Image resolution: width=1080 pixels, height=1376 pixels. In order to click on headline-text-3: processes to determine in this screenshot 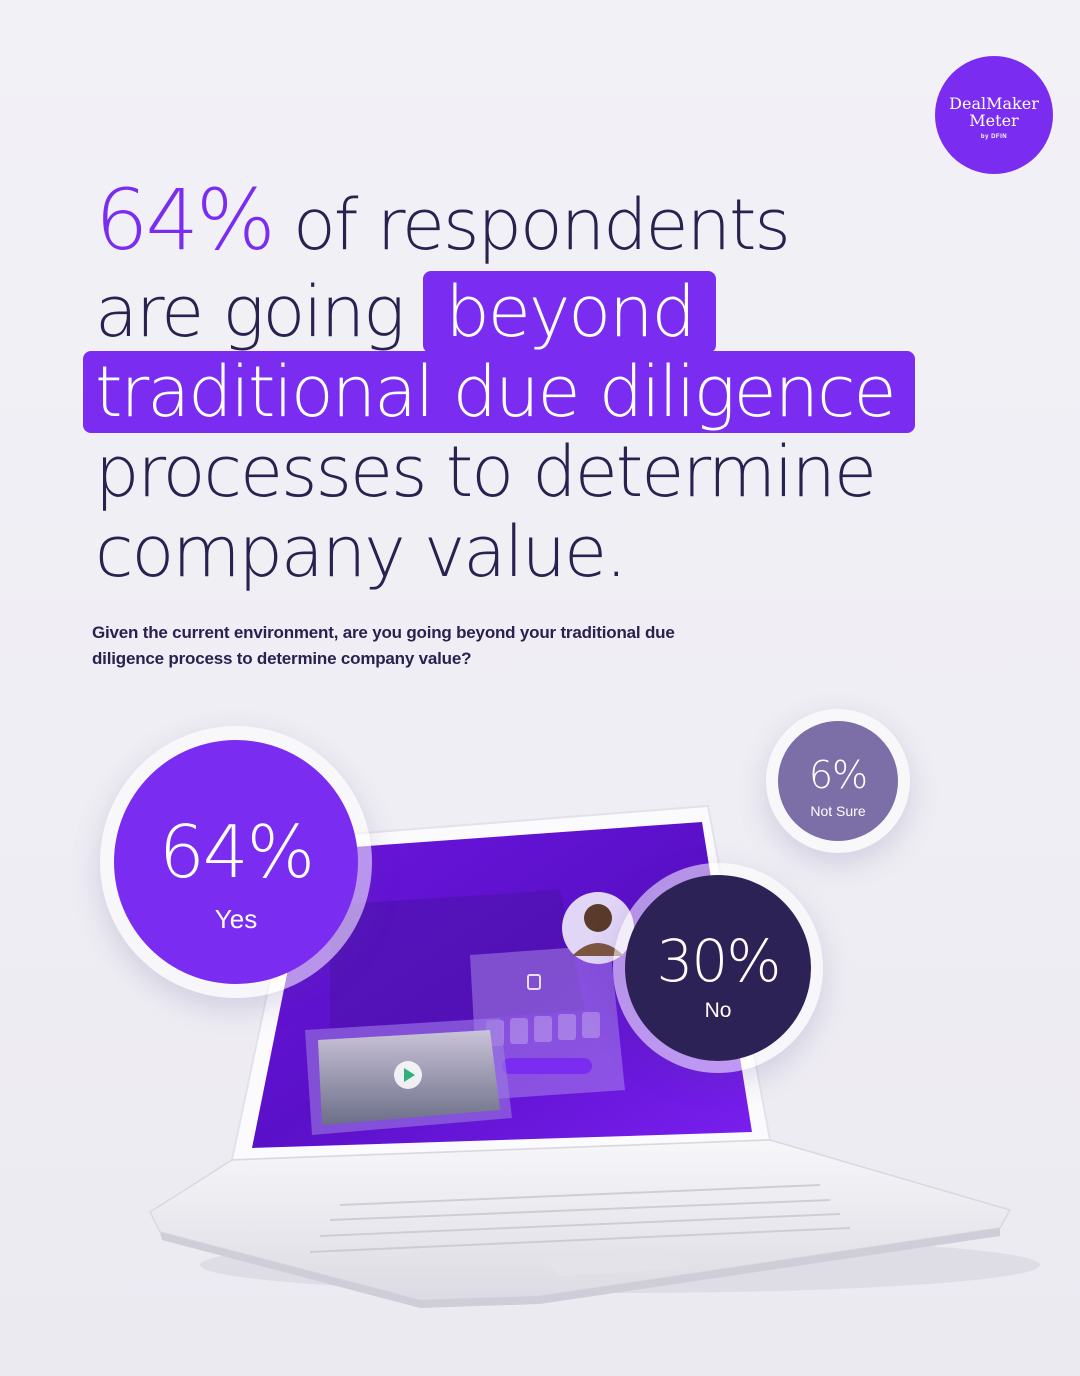, I will do `click(486, 472)`.